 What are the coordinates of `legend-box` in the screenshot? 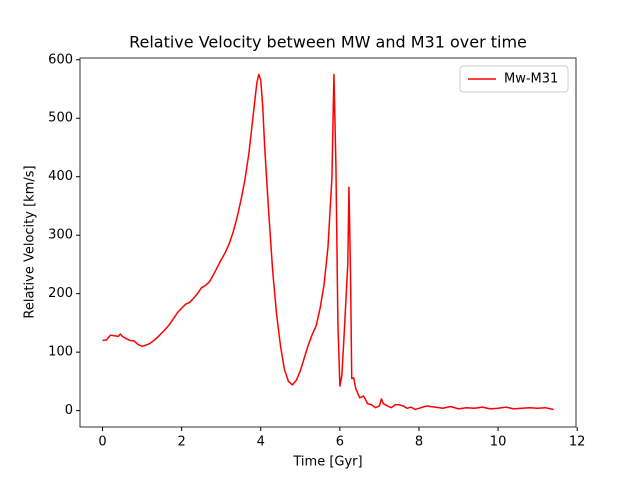 It's located at (514, 79).